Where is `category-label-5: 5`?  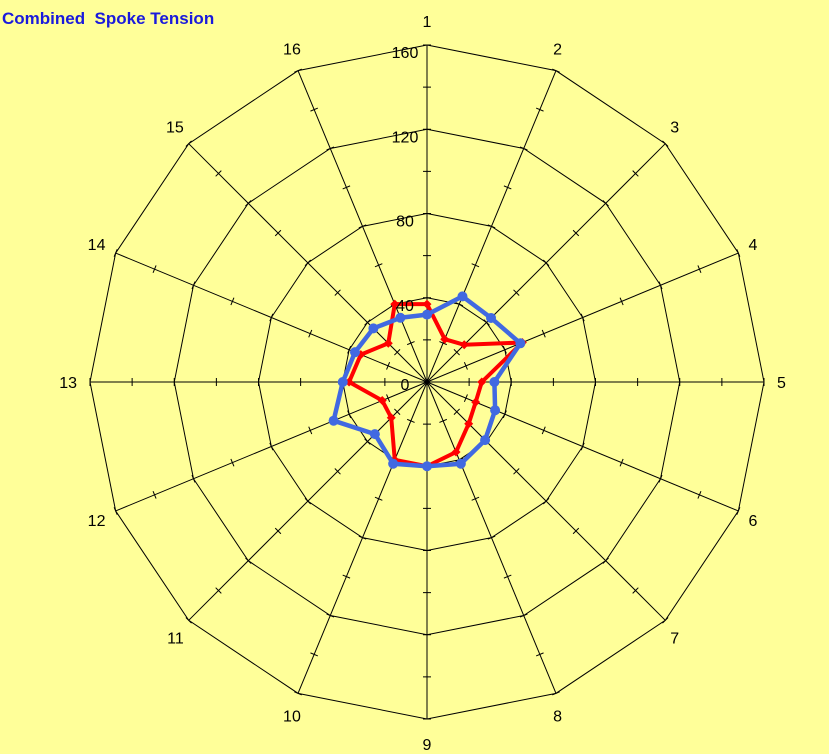 category-label-5: 5 is located at coordinates (781, 383).